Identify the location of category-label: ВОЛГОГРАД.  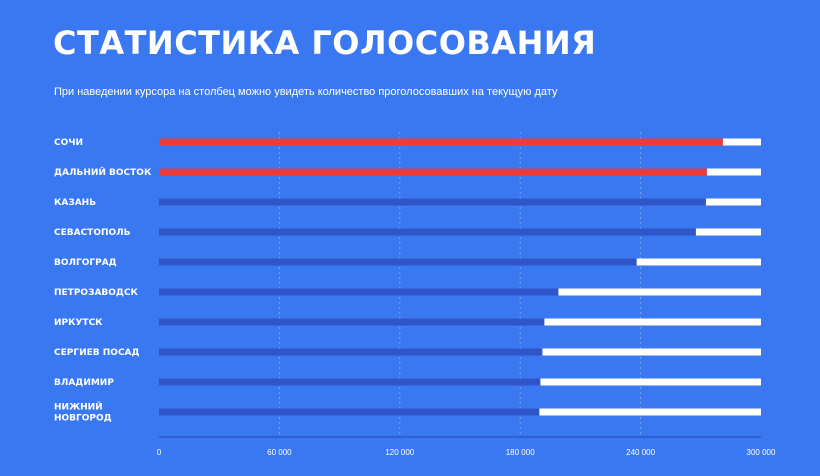
(85, 263).